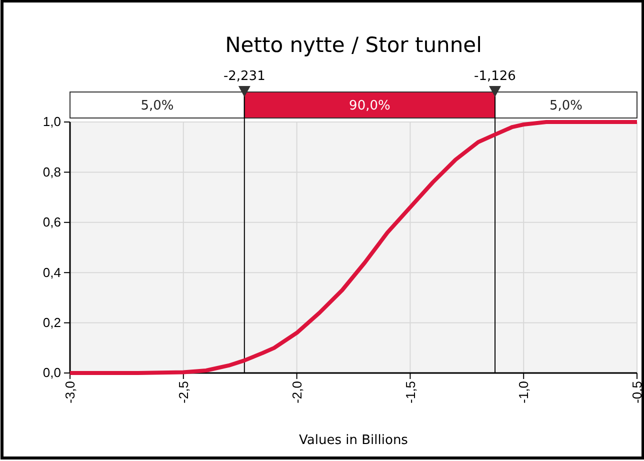  I want to click on chart-title: Netto nytte / Stor tunnel, so click(353, 45).